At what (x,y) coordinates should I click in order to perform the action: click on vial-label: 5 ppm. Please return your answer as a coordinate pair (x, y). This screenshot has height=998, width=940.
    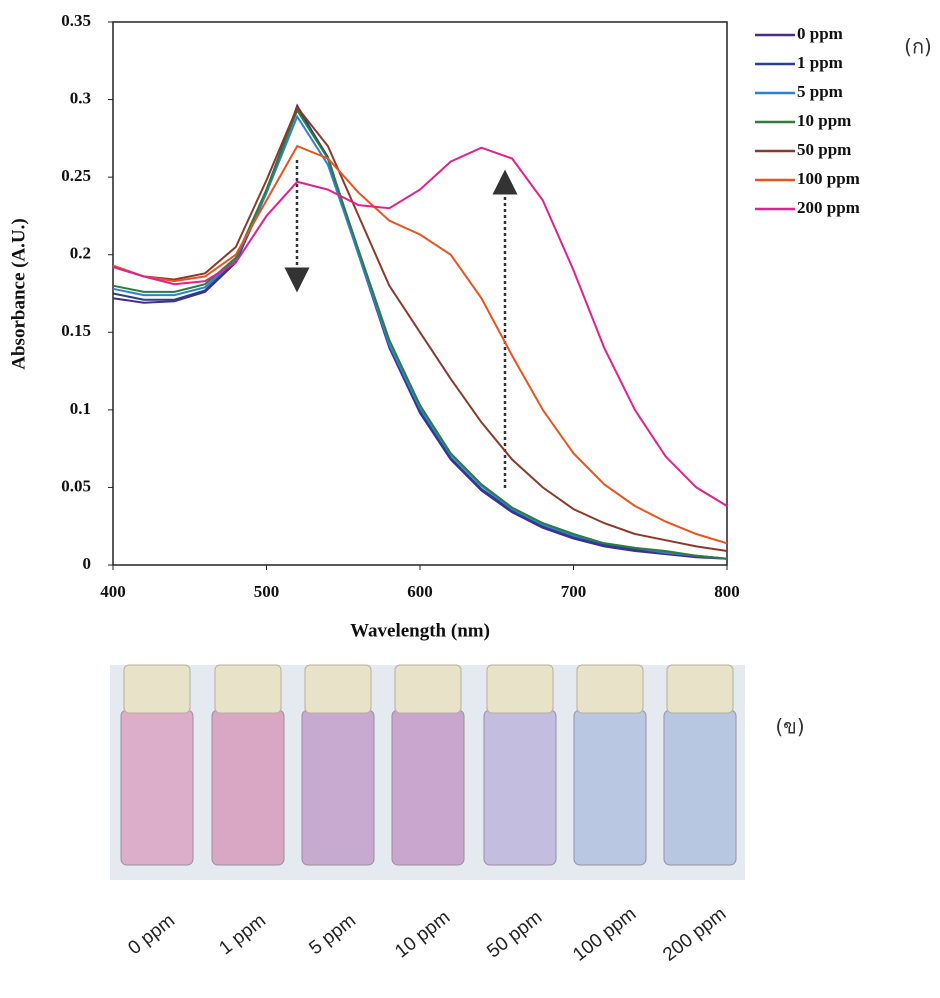
    Looking at the image, I should click on (332, 934).